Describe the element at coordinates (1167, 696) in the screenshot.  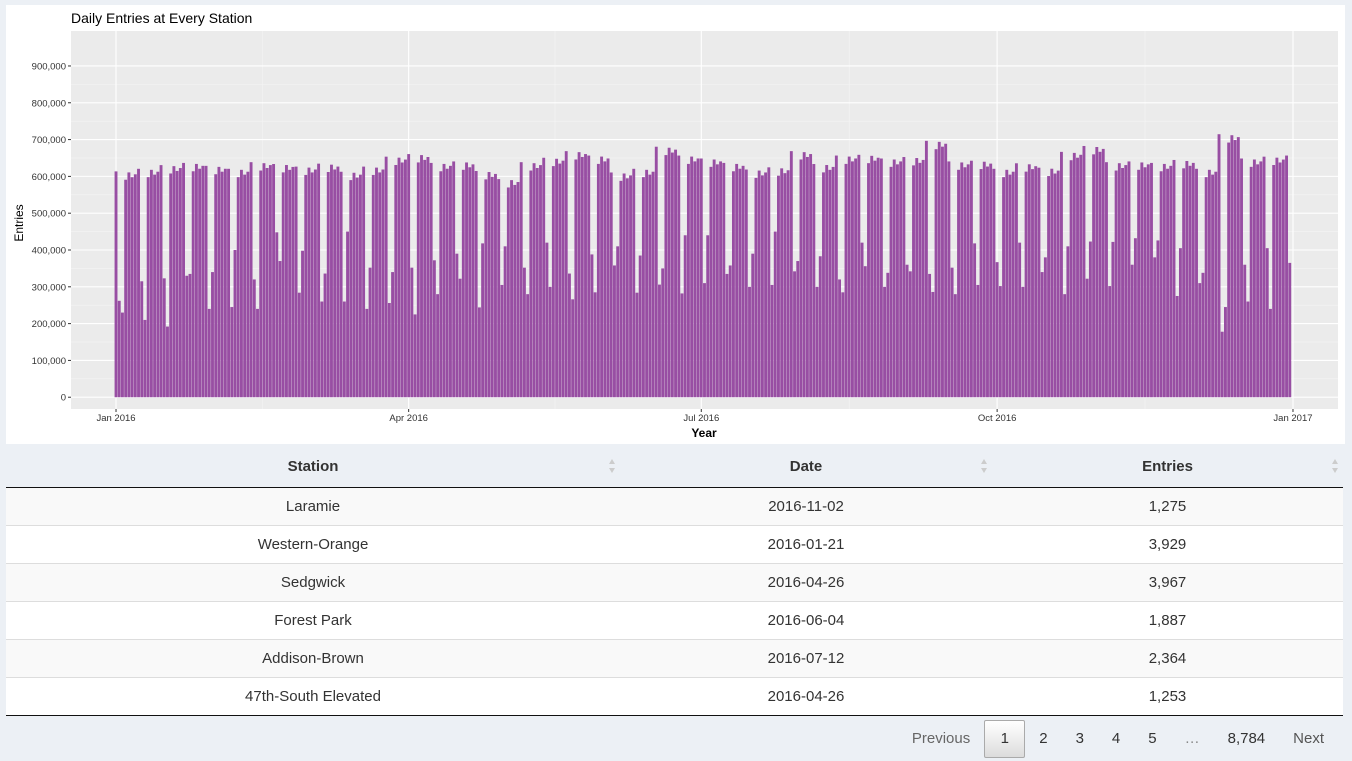
I see `cell-entries: 1,253` at that location.